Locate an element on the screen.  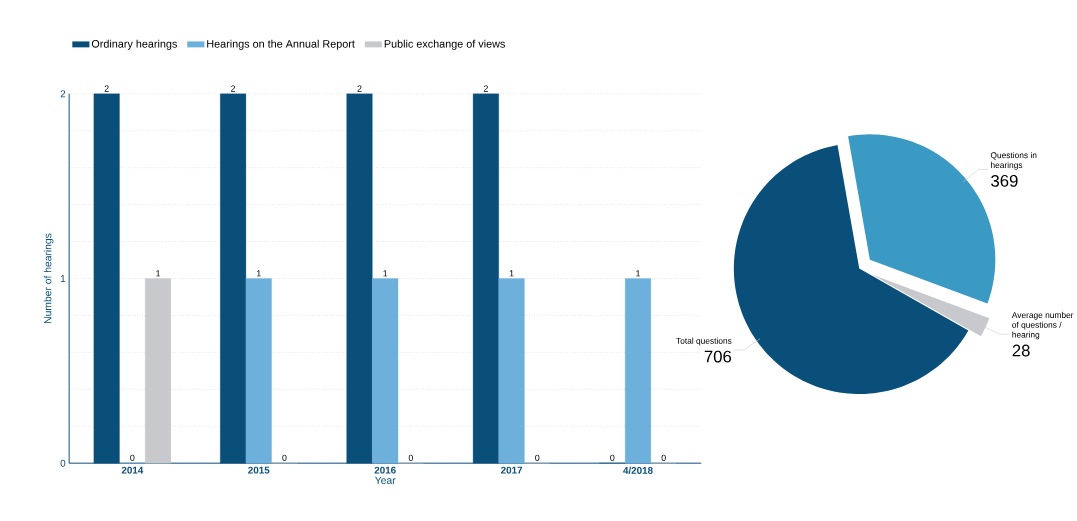
legend-label: Public exchange of views is located at coordinates (444, 44).